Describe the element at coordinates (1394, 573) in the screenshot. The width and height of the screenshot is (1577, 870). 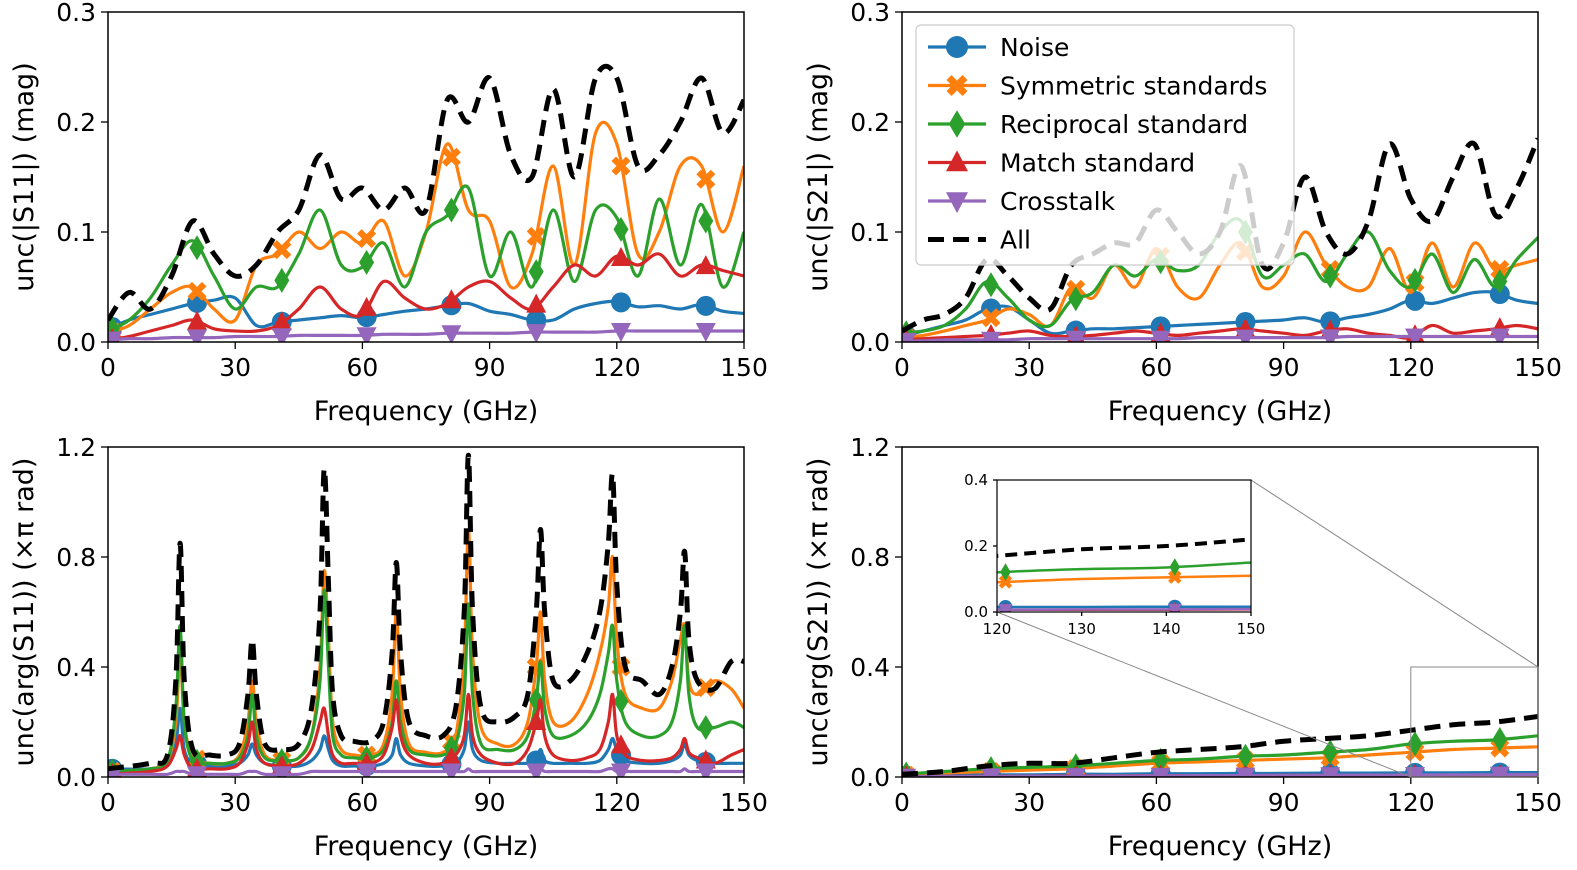
I see `zoom-connector` at that location.